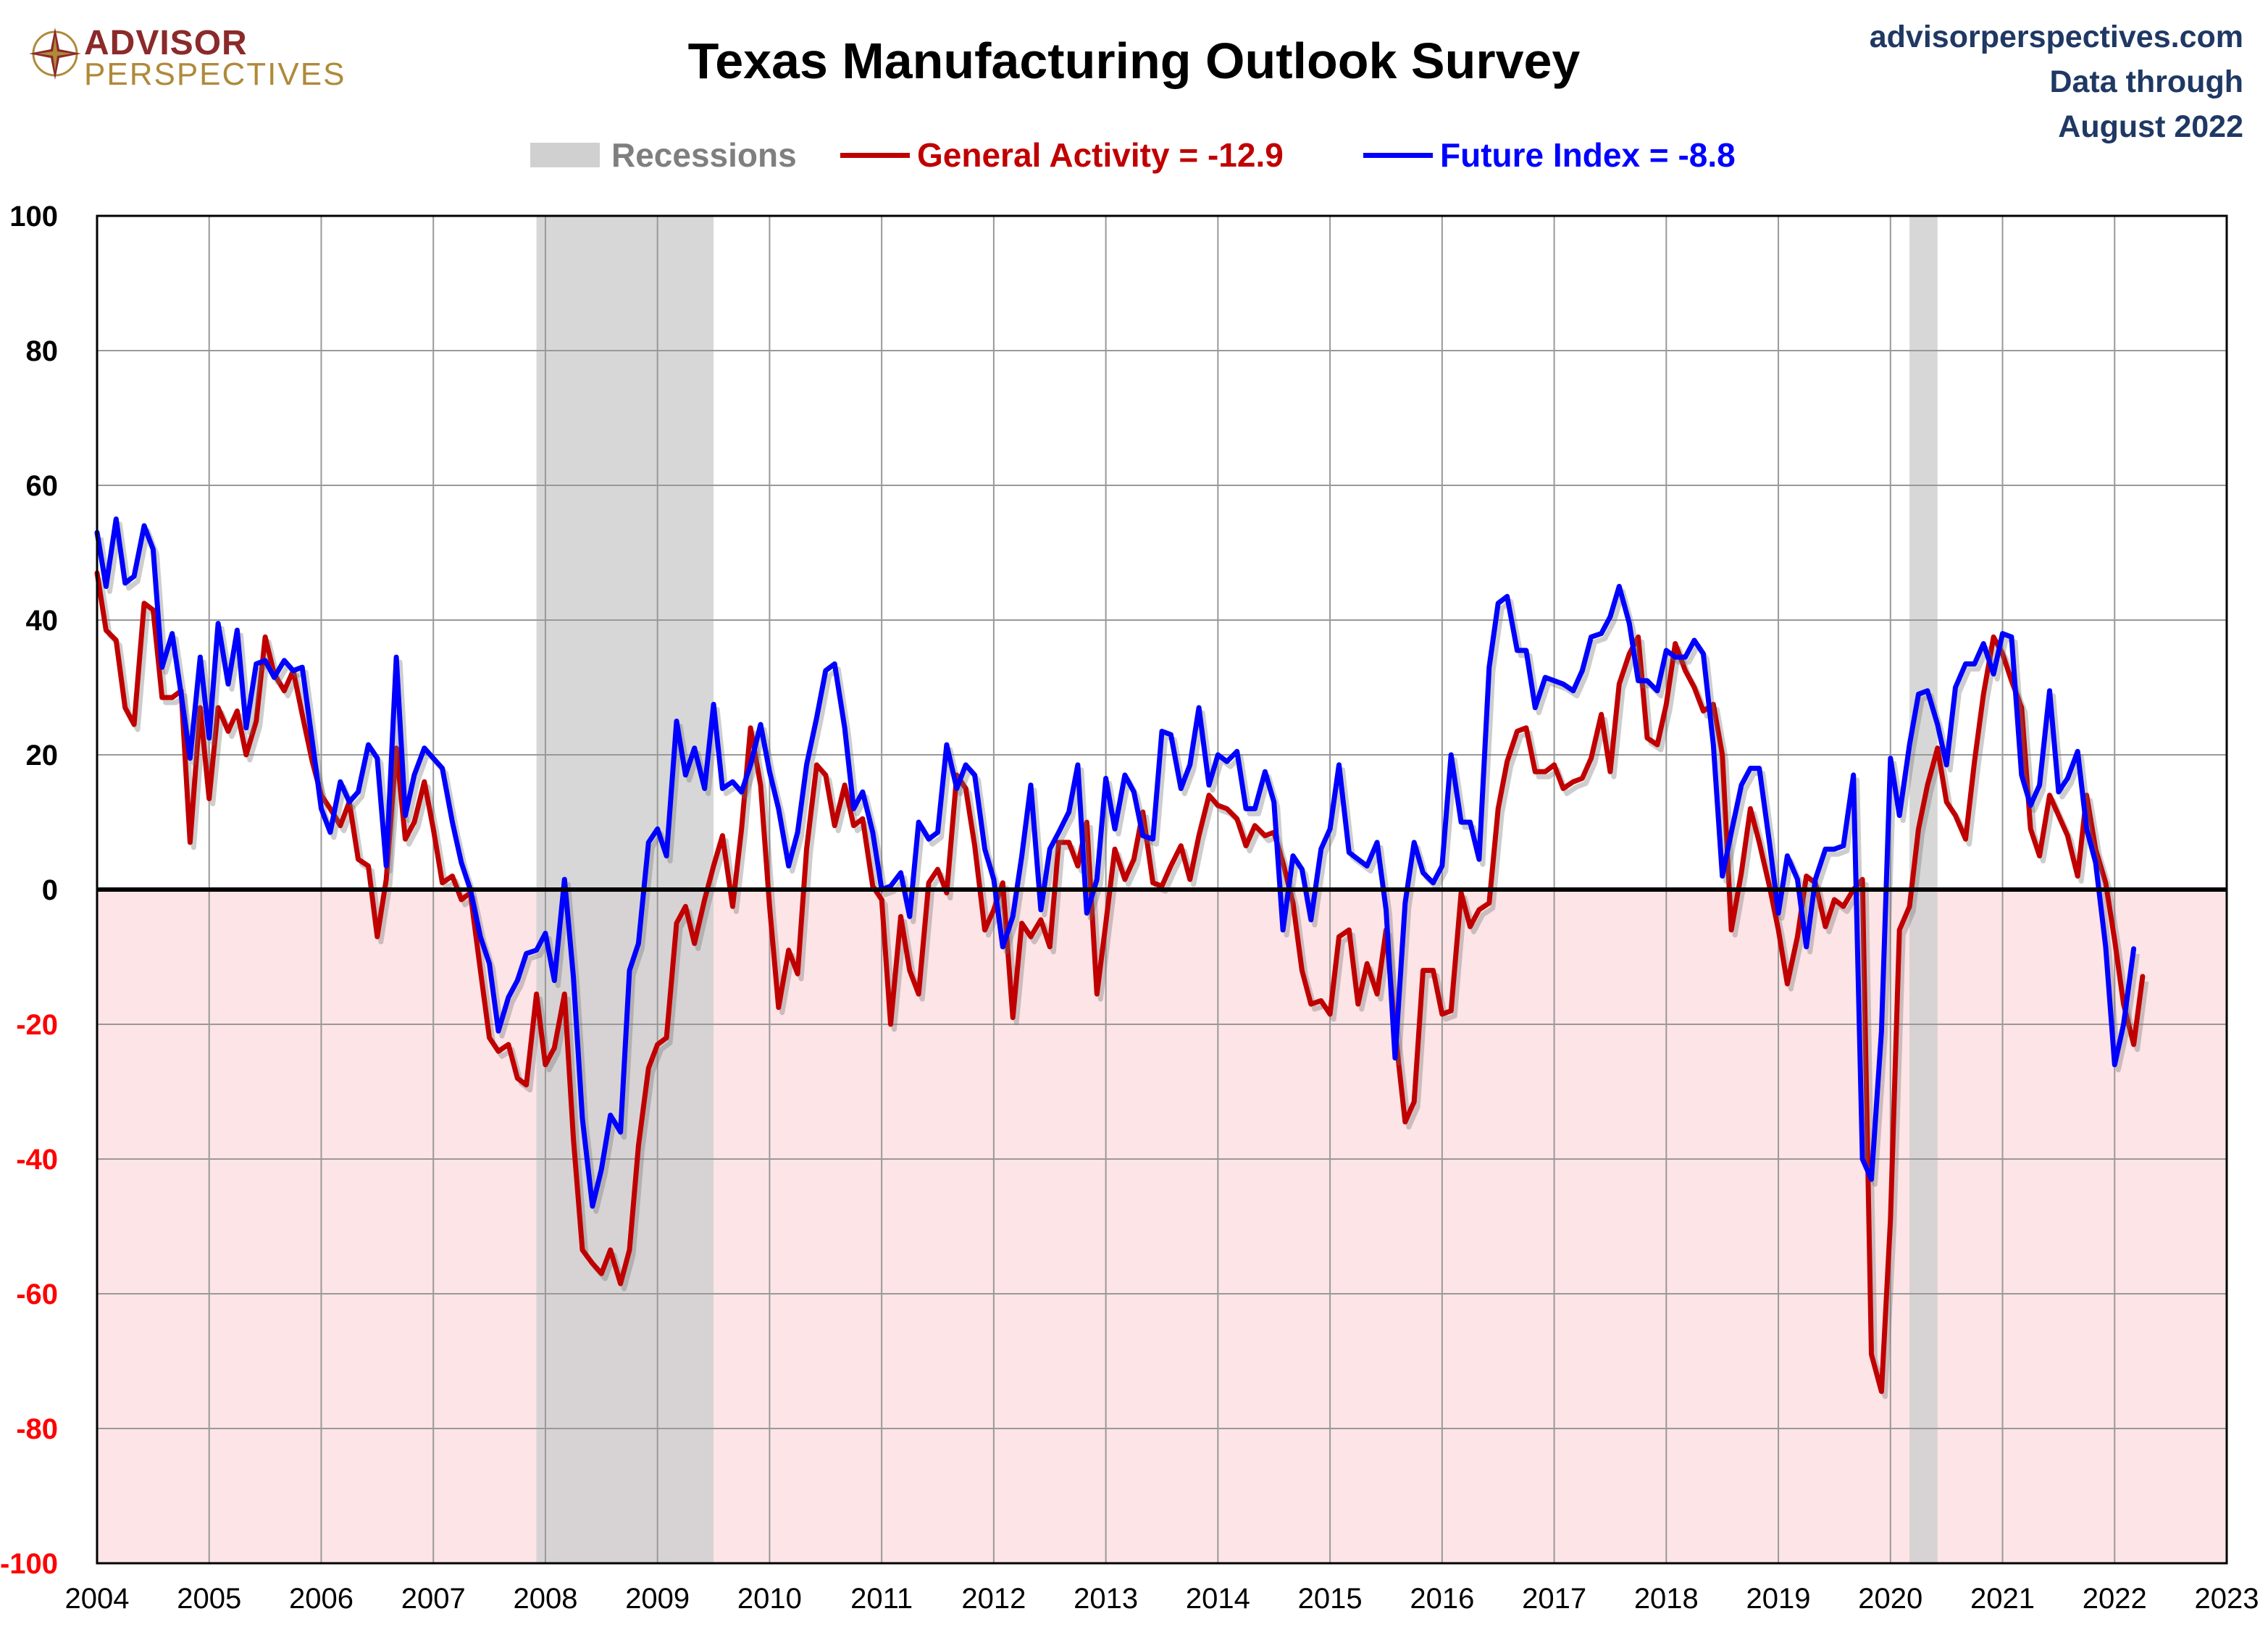  Describe the element at coordinates (29, 1564) in the screenshot. I see `y-tick-label--100: -100` at that location.